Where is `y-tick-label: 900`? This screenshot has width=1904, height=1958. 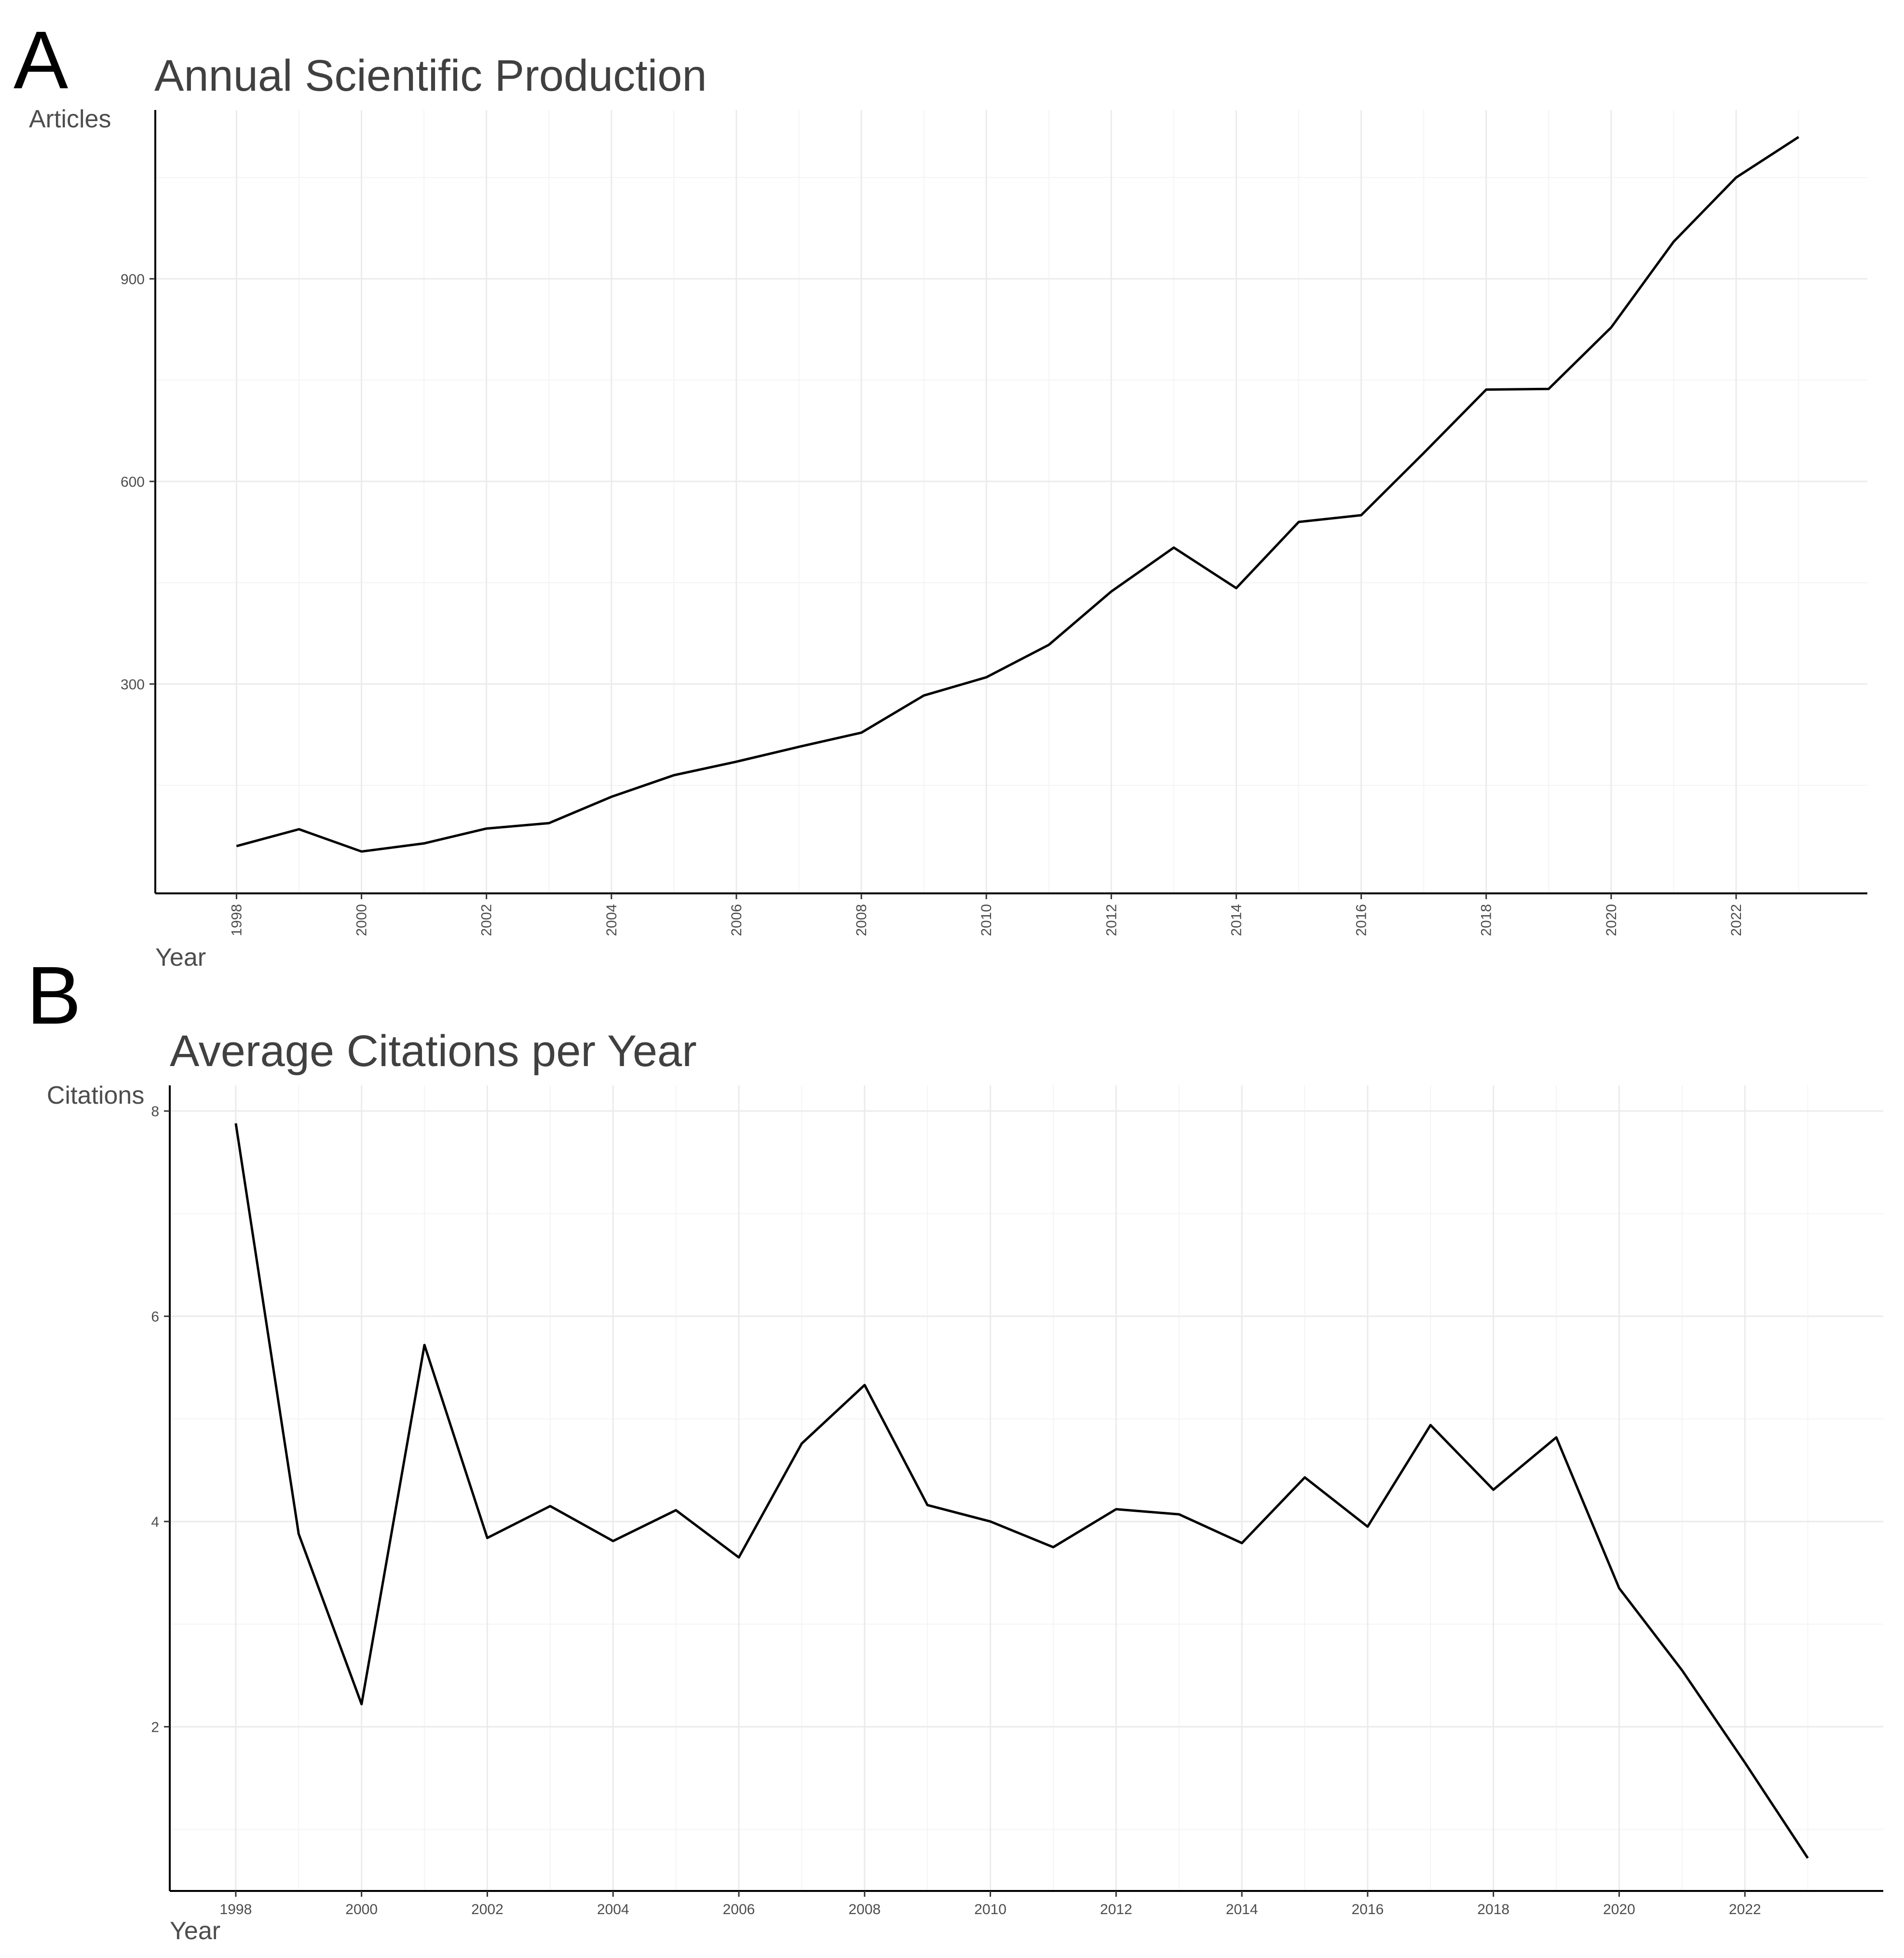 y-tick-label: 900 is located at coordinates (133, 280).